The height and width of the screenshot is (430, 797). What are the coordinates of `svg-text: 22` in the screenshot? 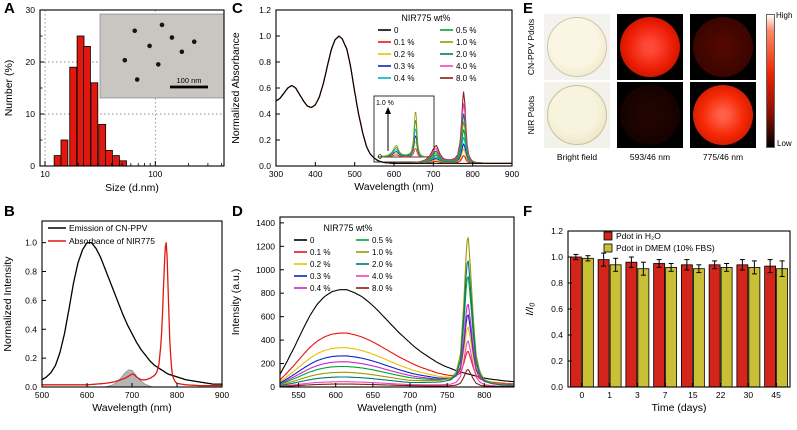 It's located at (721, 395).